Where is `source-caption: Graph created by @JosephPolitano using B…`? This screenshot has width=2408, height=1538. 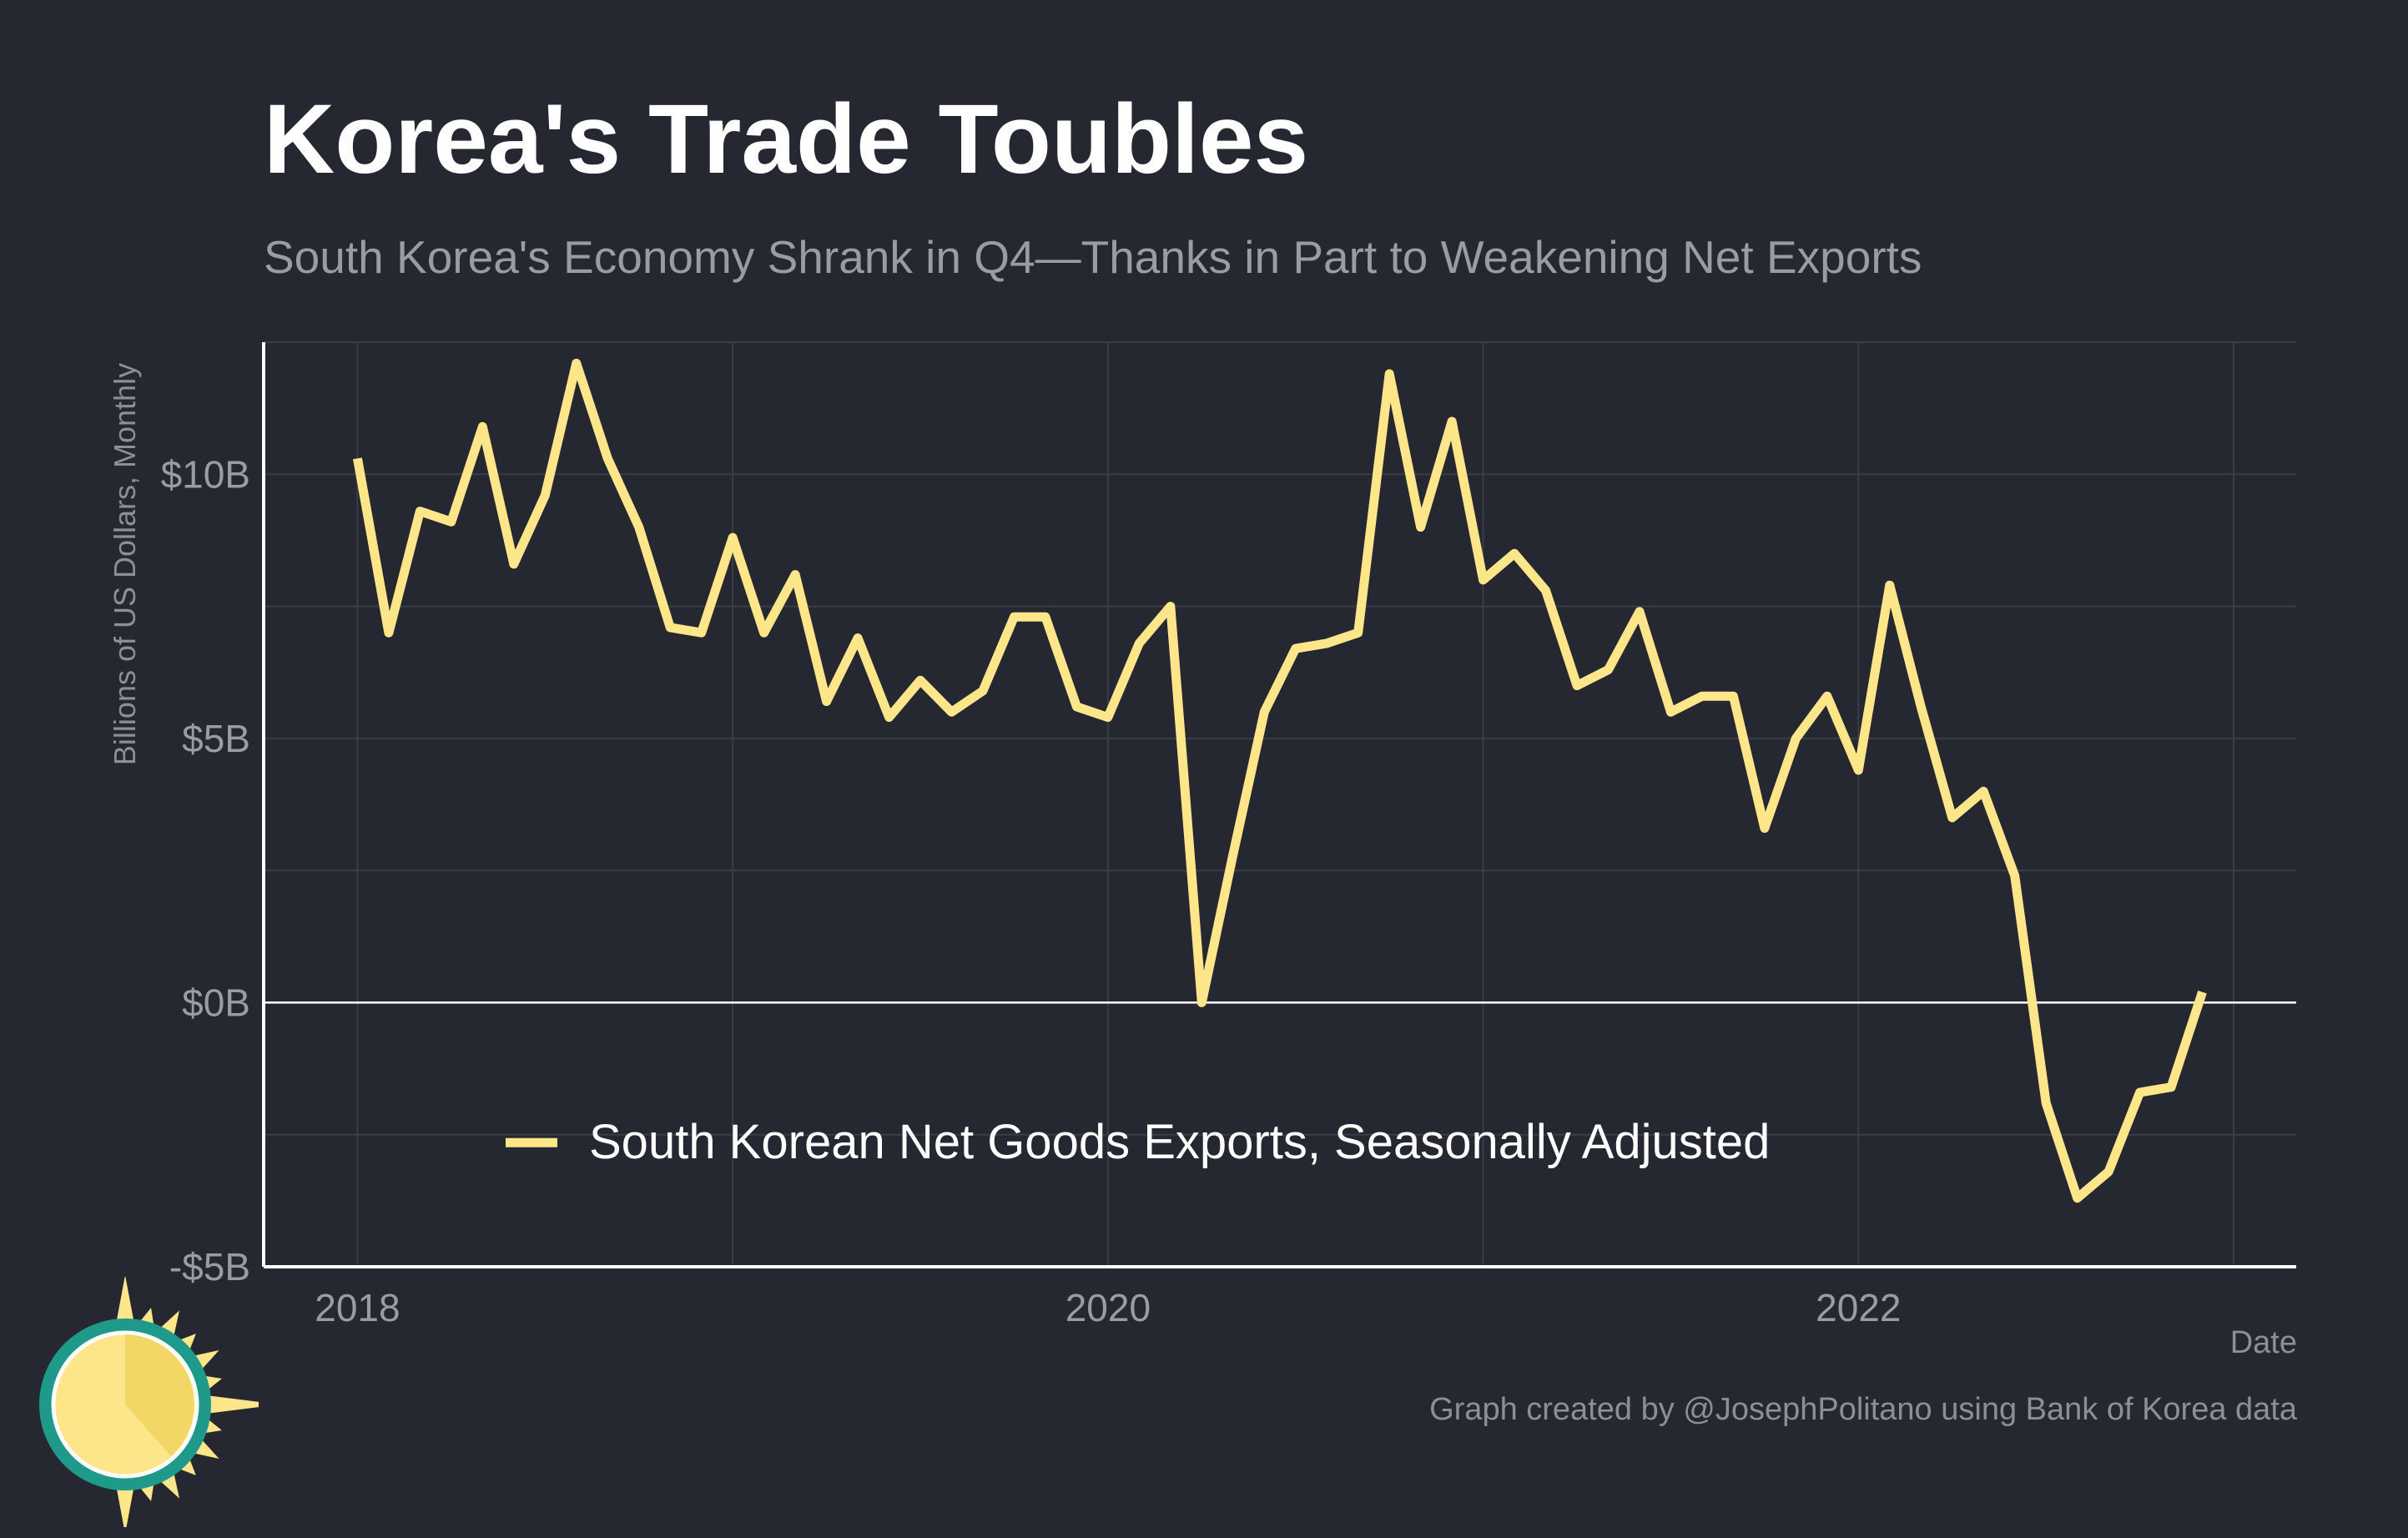
source-caption: Graph created by @JosephPolitano using B… is located at coordinates (1863, 1409).